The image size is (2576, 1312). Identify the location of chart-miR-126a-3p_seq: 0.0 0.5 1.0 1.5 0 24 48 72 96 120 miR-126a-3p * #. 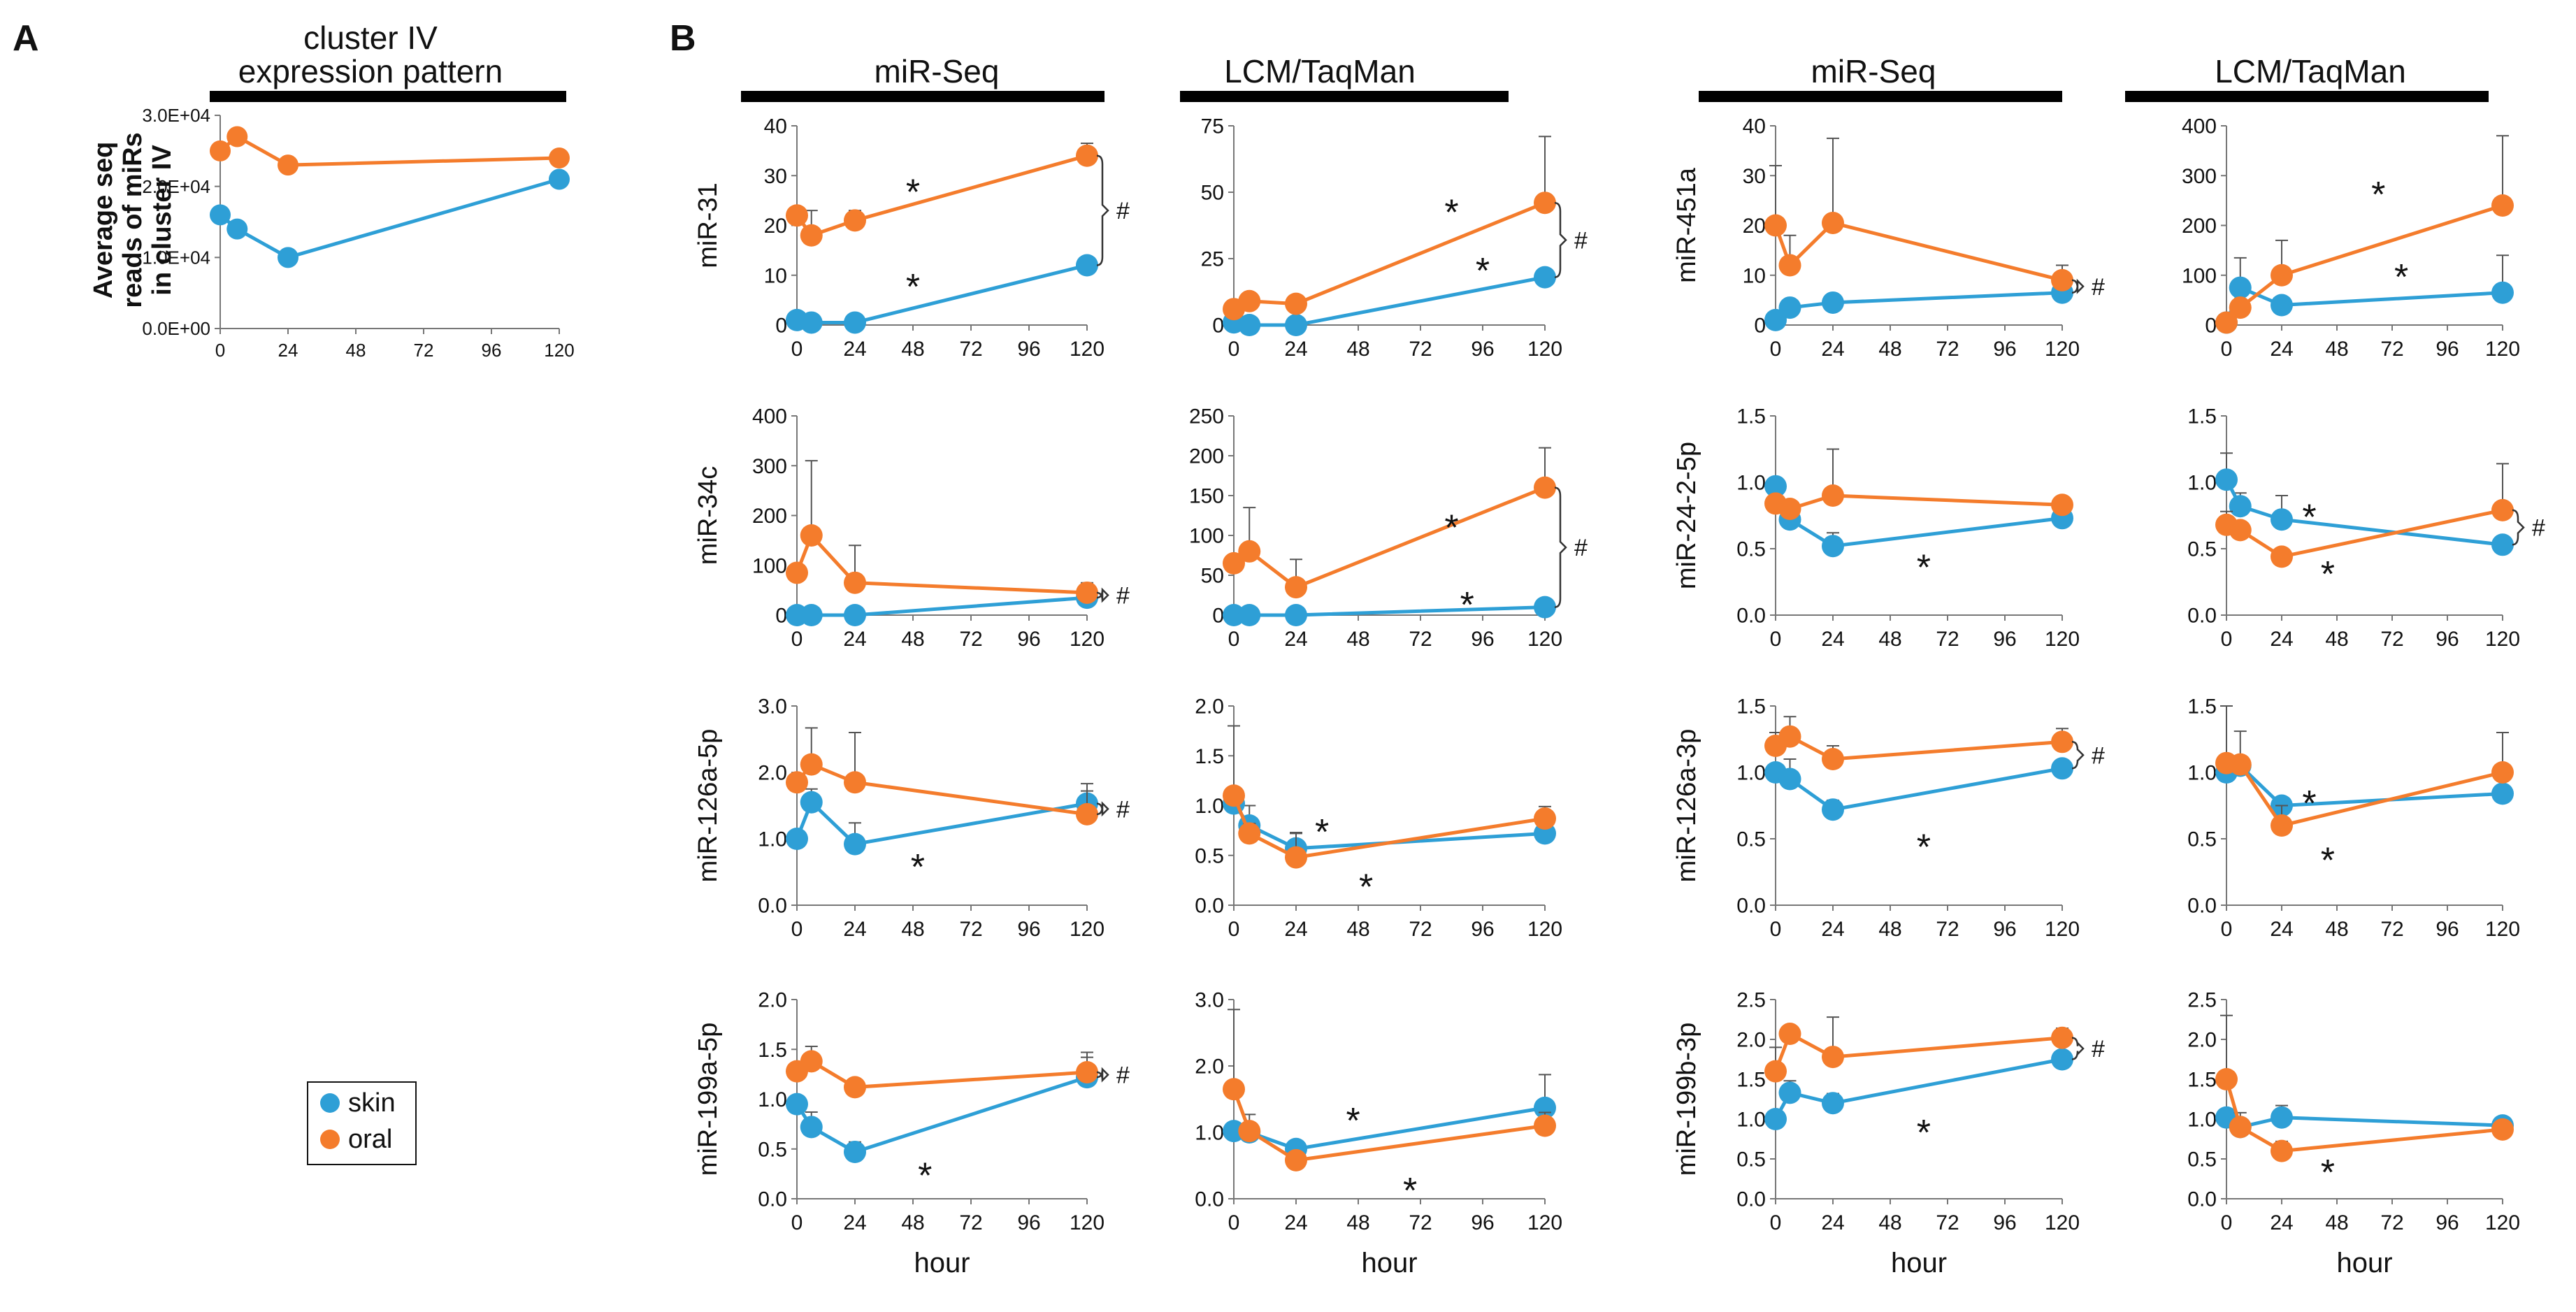
(1888, 818).